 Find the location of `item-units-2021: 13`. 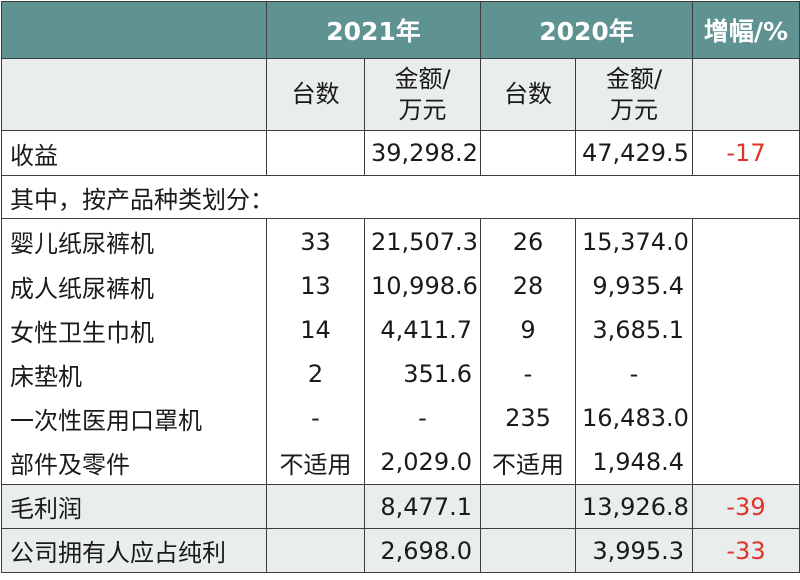

item-units-2021: 13 is located at coordinates (315, 286).